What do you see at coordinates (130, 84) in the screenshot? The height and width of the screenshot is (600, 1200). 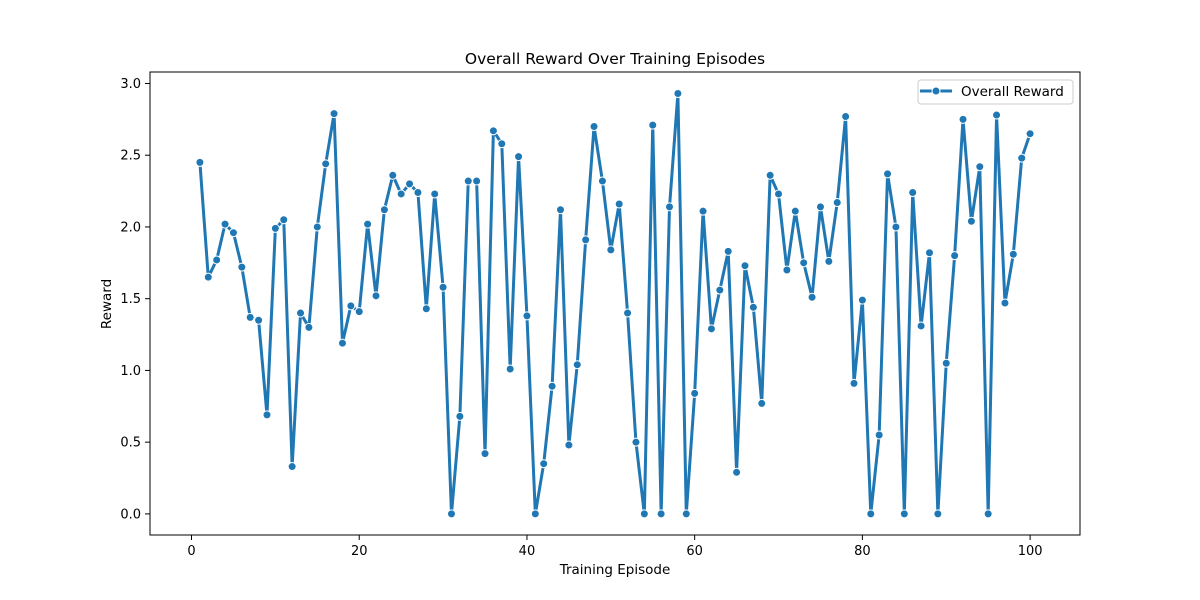 I see `y-tick-label: 3.0` at bounding box center [130, 84].